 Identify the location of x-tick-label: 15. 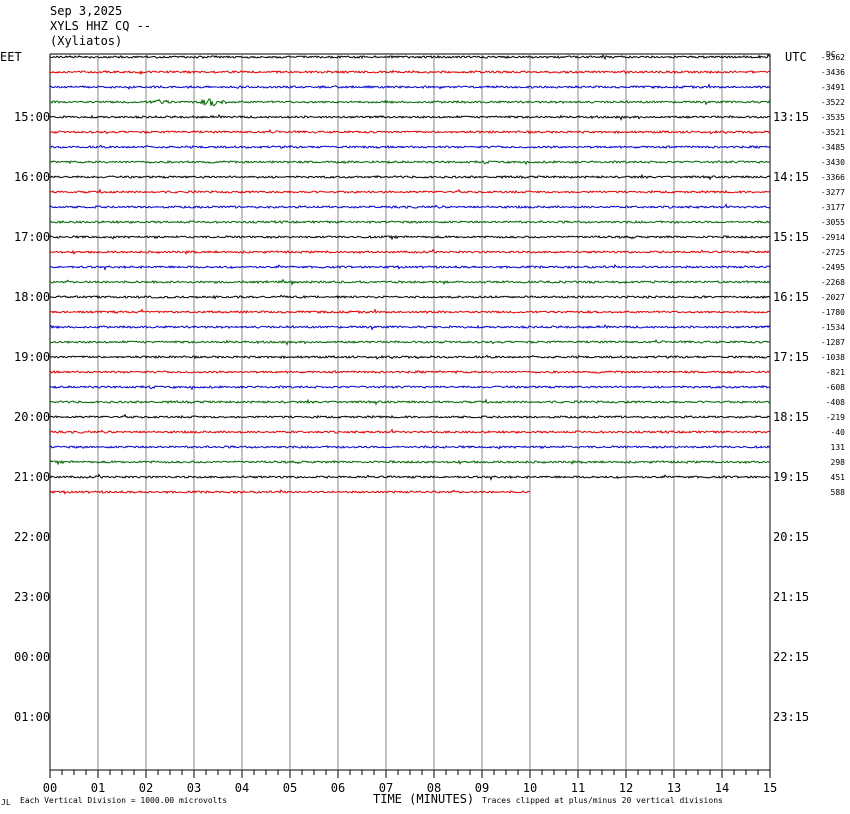
(770, 788).